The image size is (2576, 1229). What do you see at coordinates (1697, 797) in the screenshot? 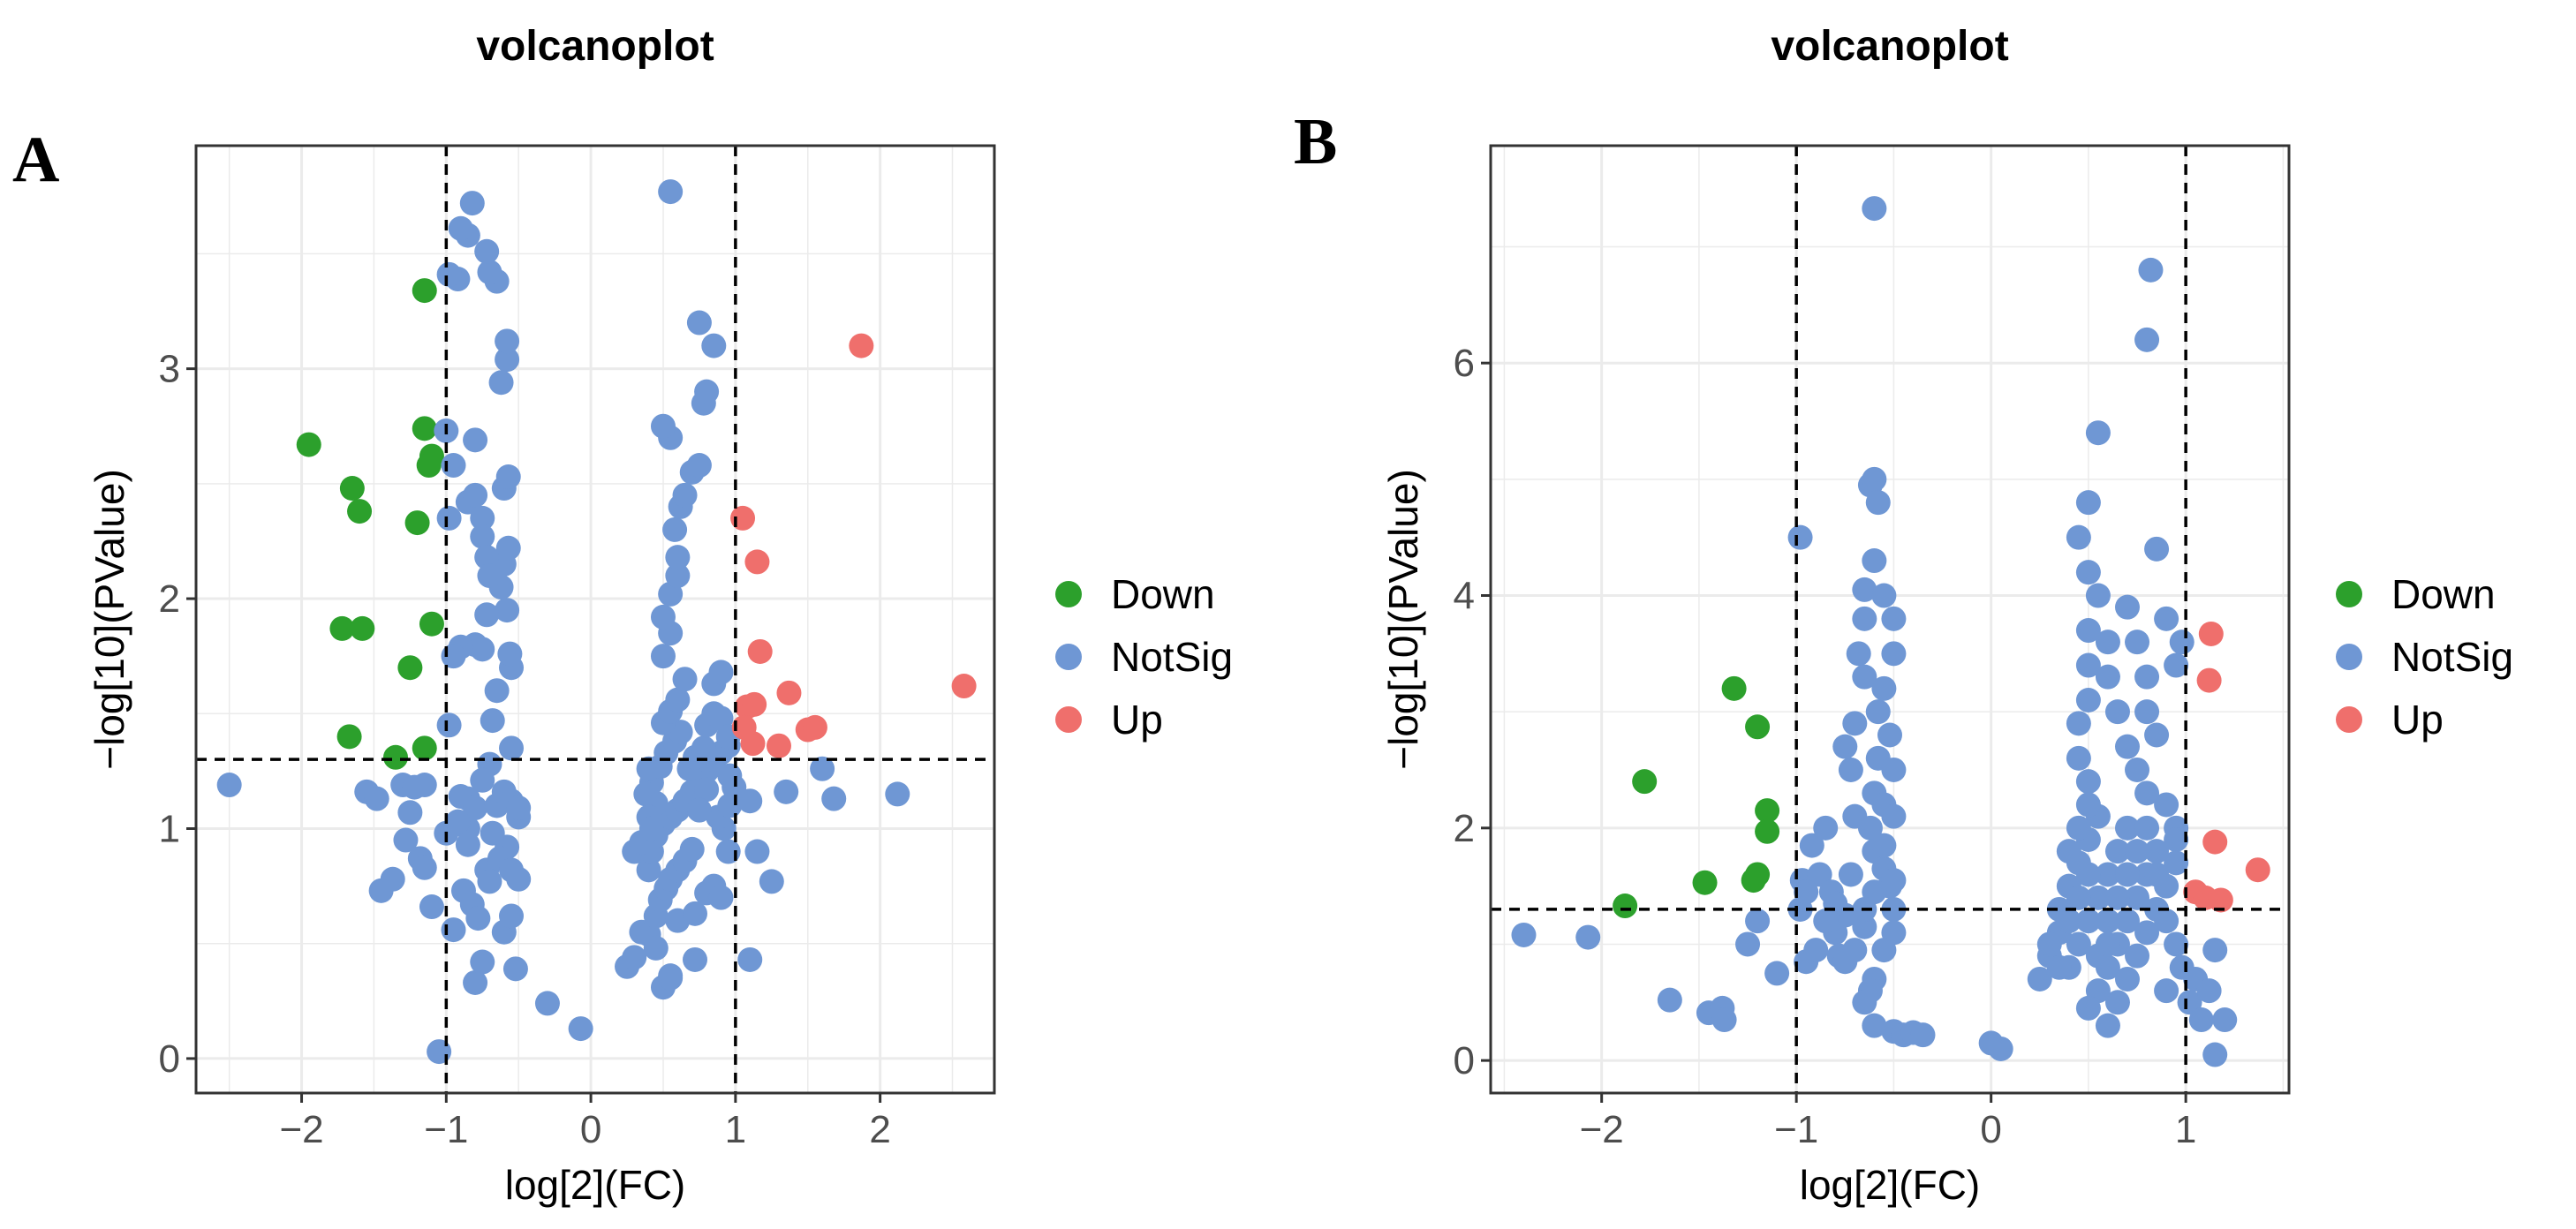
I see `series-down` at bounding box center [1697, 797].